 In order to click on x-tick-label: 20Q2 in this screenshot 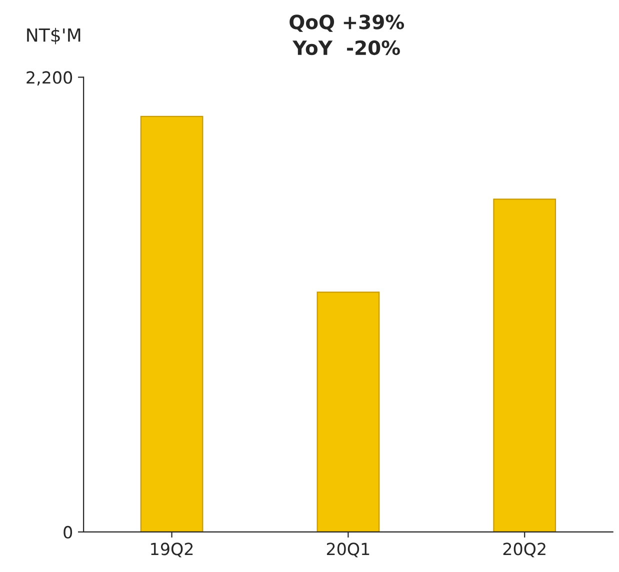, I will do `click(524, 550)`.